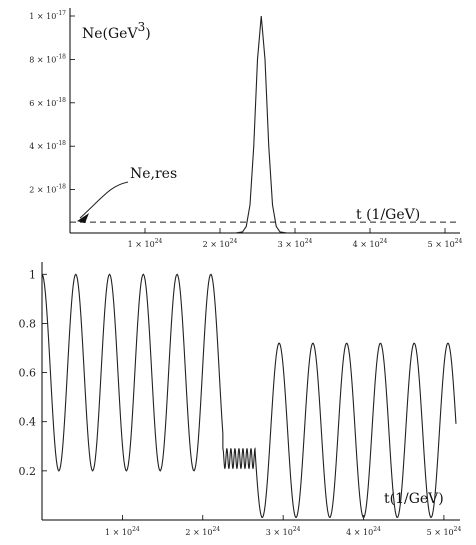  Describe the element at coordinates (32, 274) in the screenshot. I see `bottom-y-tick-label: 1` at that location.